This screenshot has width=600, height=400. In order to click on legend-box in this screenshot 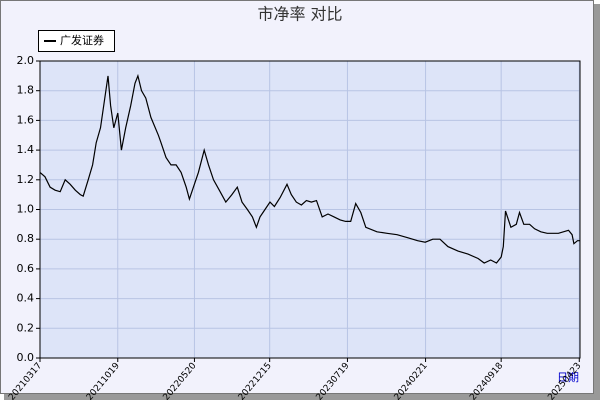, I will do `click(76, 41)`.